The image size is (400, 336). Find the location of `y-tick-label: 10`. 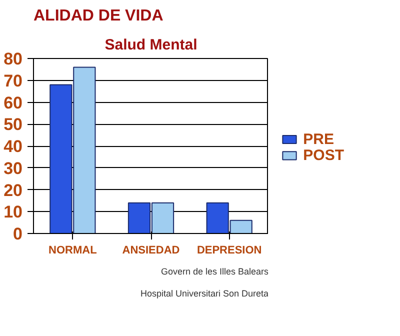

y-tick-label: 10 is located at coordinates (13, 212).